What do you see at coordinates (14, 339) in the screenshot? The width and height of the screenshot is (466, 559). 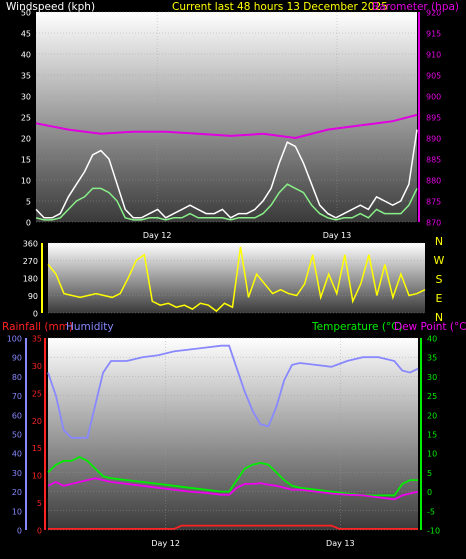 I see `humidity-tick-label: 100` at bounding box center [14, 339].